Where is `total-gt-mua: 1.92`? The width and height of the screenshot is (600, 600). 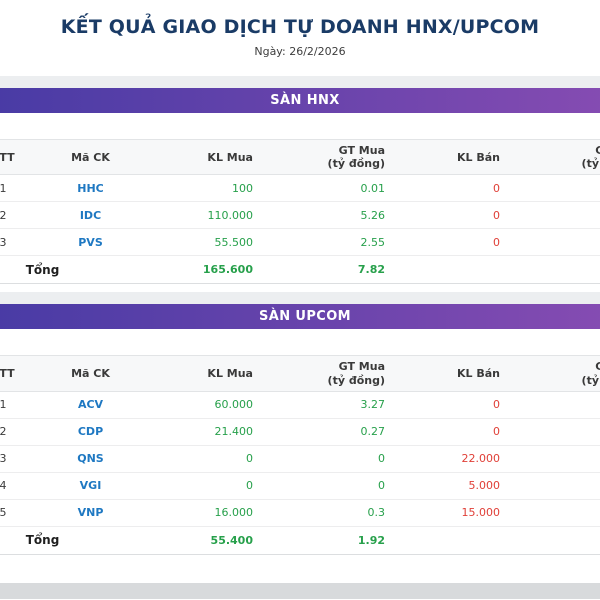 total-gt-mua: 1.92 is located at coordinates (335, 540).